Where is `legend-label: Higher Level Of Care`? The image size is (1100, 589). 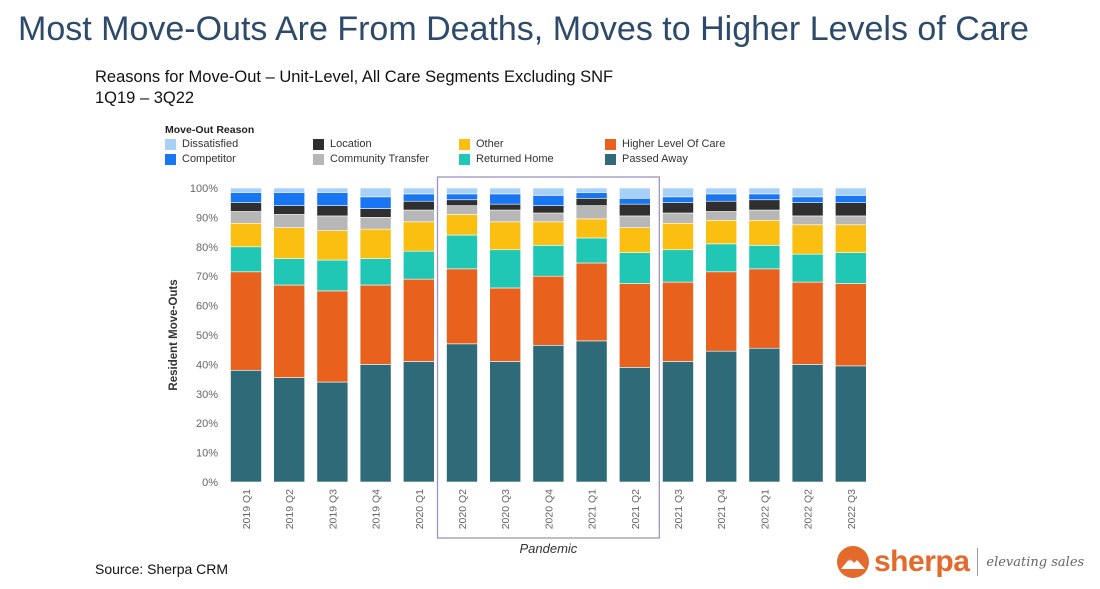 legend-label: Higher Level Of Care is located at coordinates (674, 144).